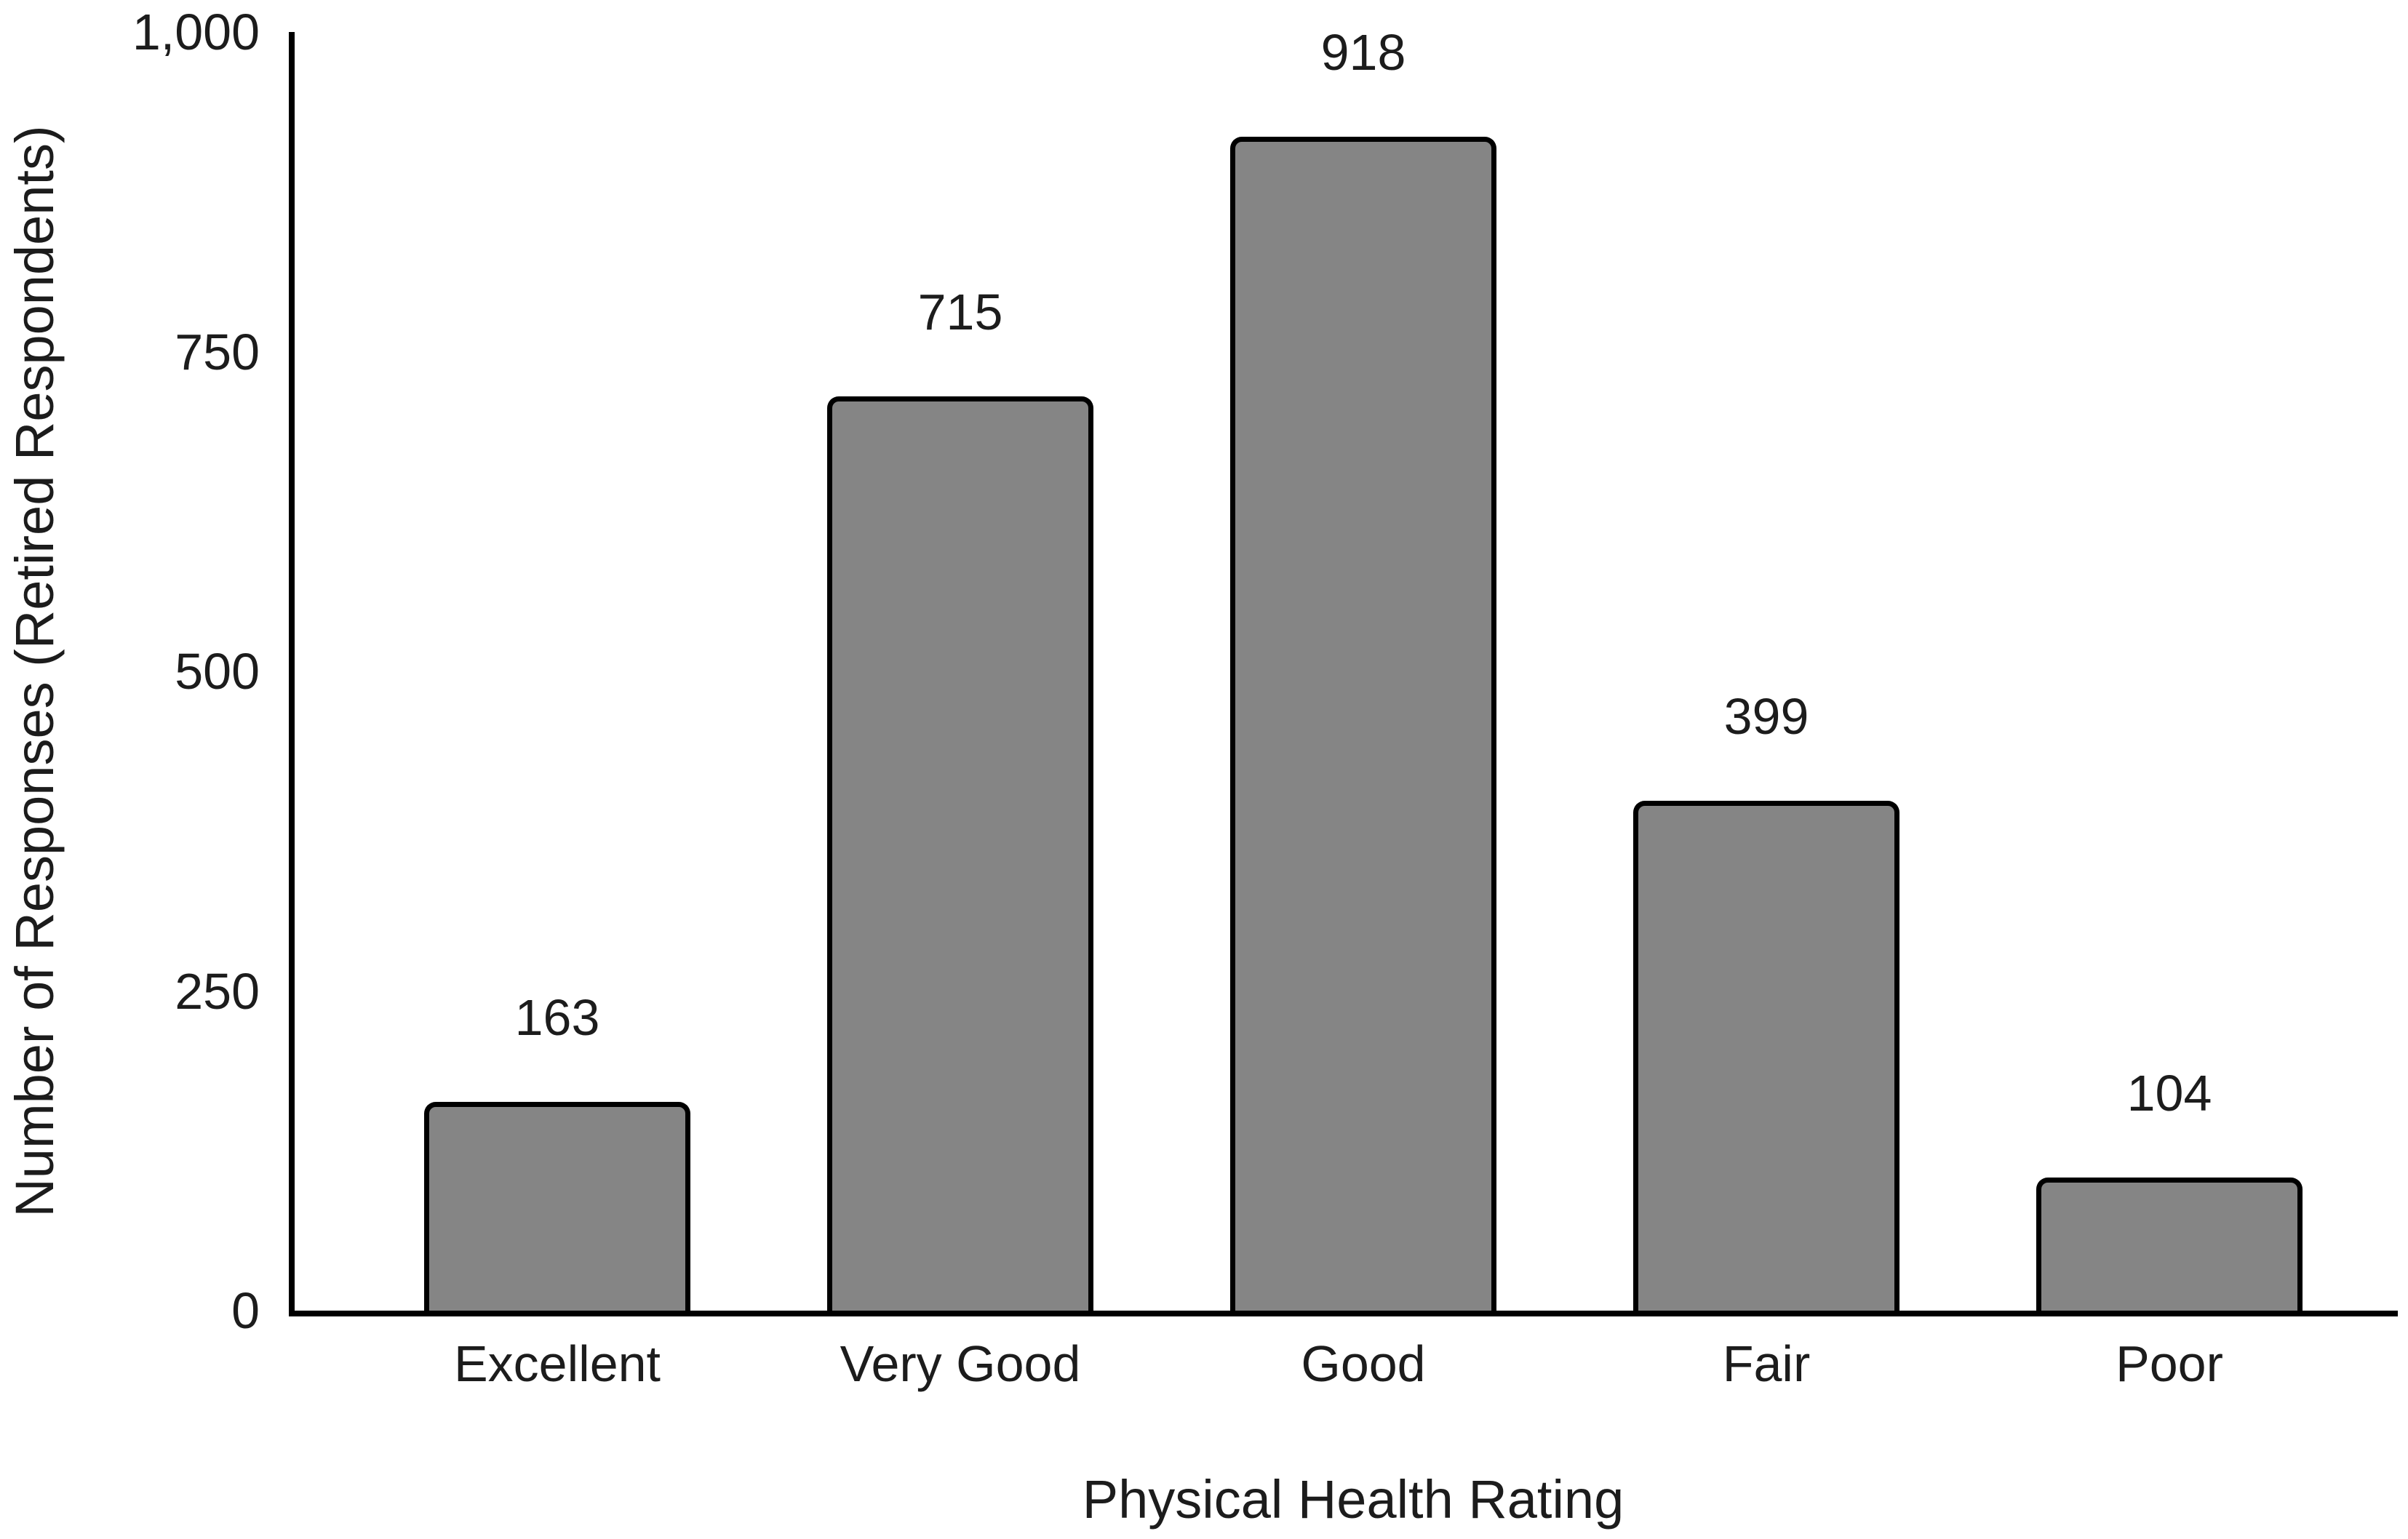  Describe the element at coordinates (557, 1363) in the screenshot. I see `x-category-label-excellent: Excellent` at that location.